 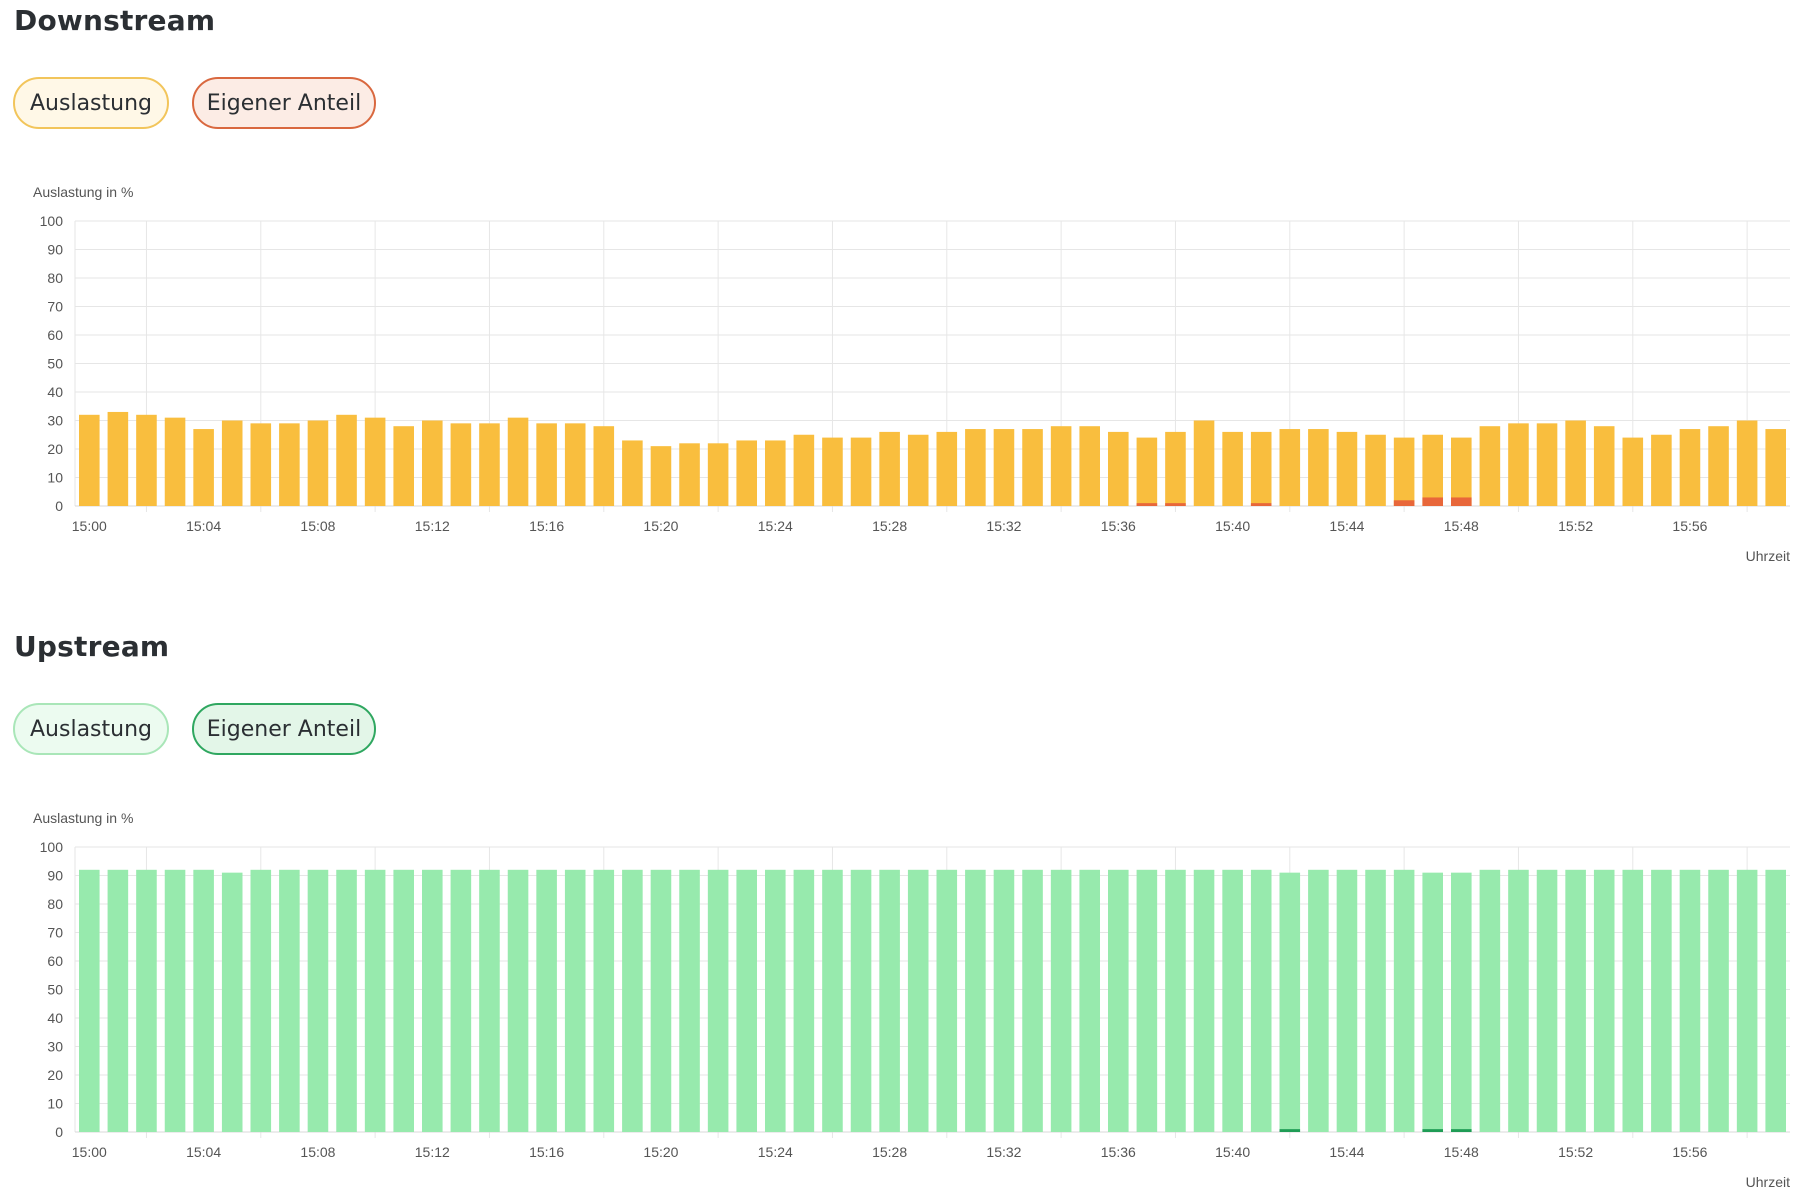 What do you see at coordinates (89, 1152) in the screenshot?
I see `upstream-xtick-label: 15:00` at bounding box center [89, 1152].